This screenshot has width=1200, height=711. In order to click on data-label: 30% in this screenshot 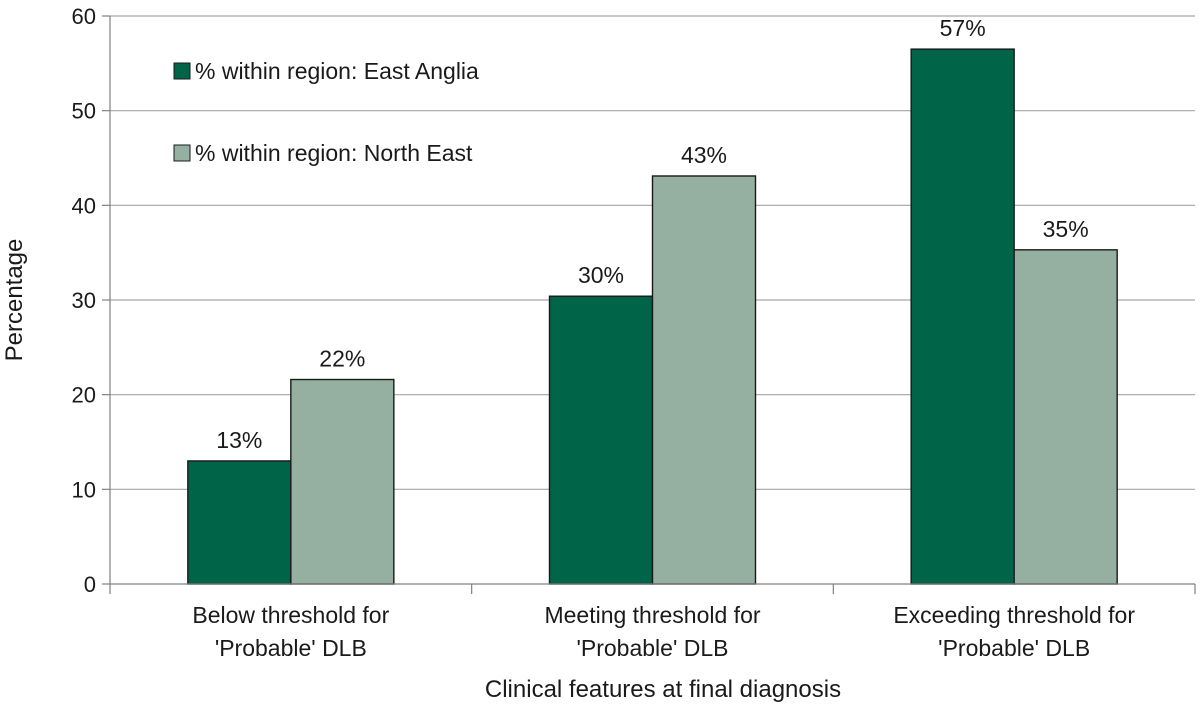, I will do `click(601, 275)`.